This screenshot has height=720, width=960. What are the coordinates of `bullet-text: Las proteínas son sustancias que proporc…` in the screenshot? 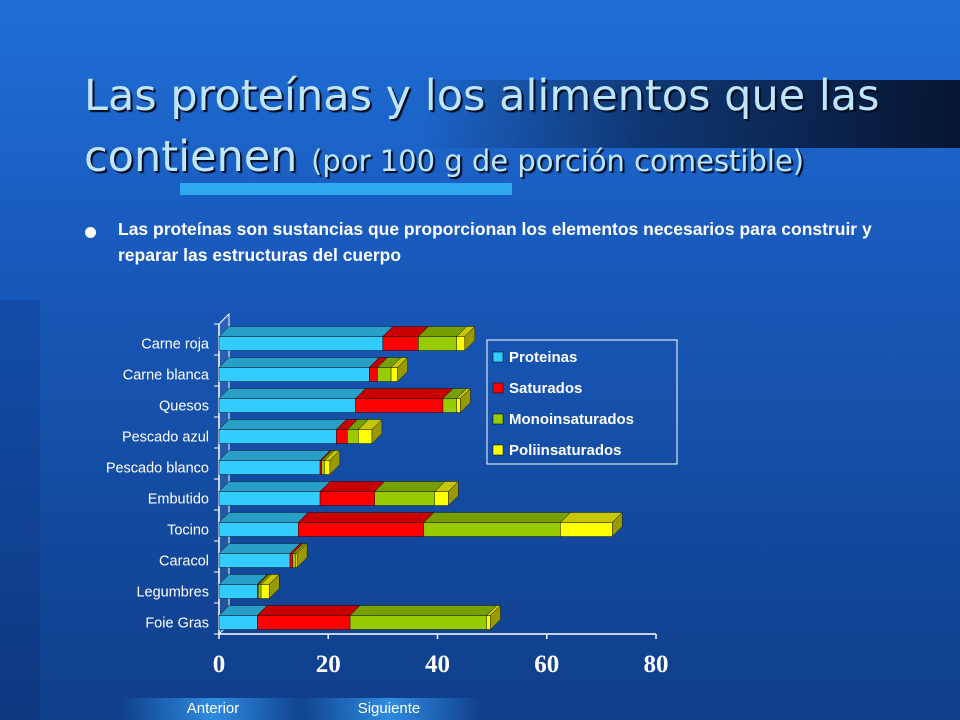 It's located at (495, 242).